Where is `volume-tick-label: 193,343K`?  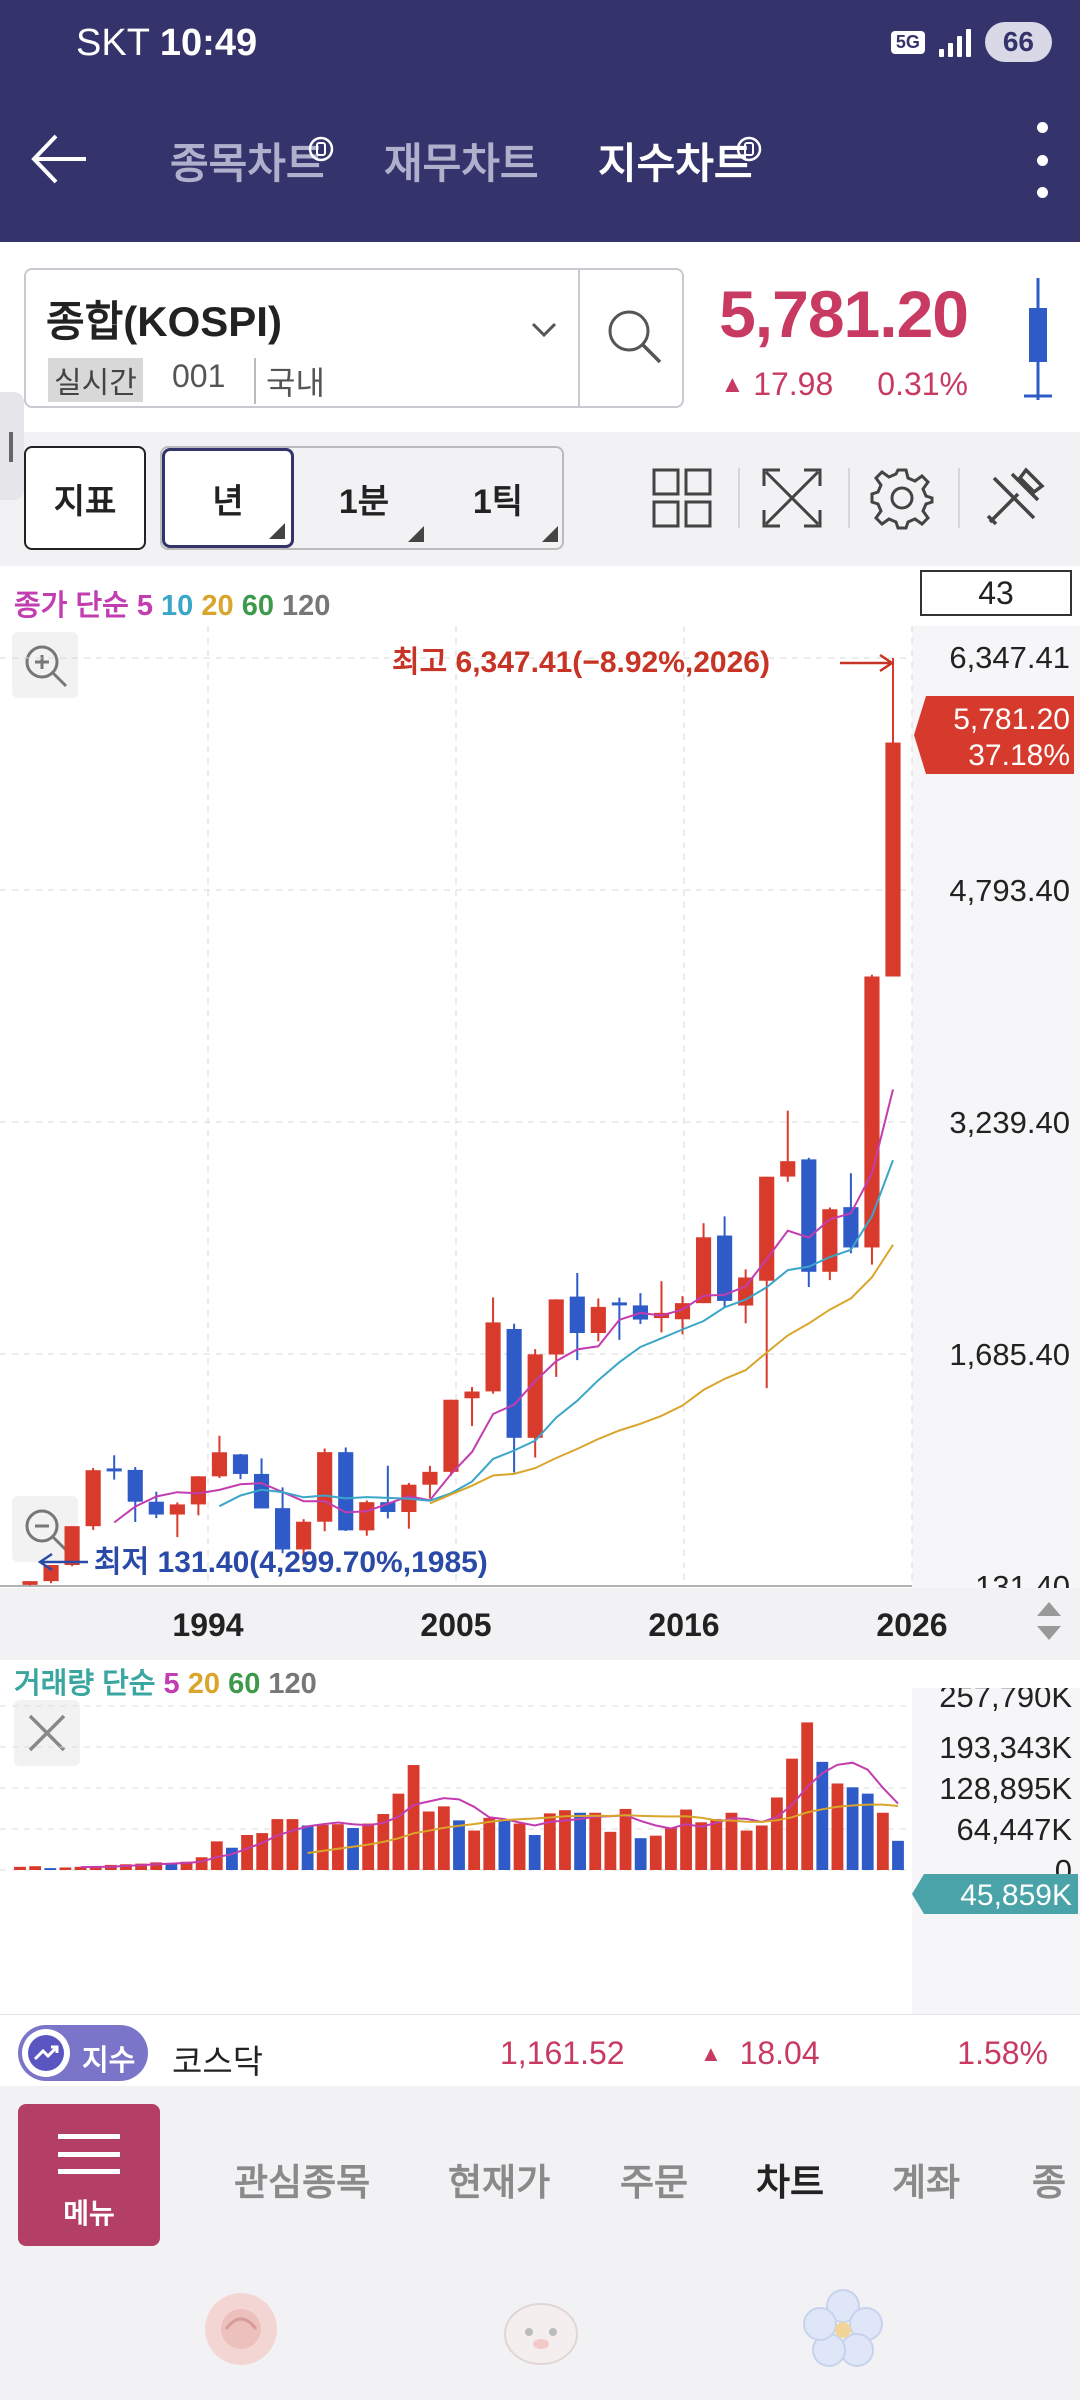 volume-tick-label: 193,343K is located at coordinates (1005, 1747).